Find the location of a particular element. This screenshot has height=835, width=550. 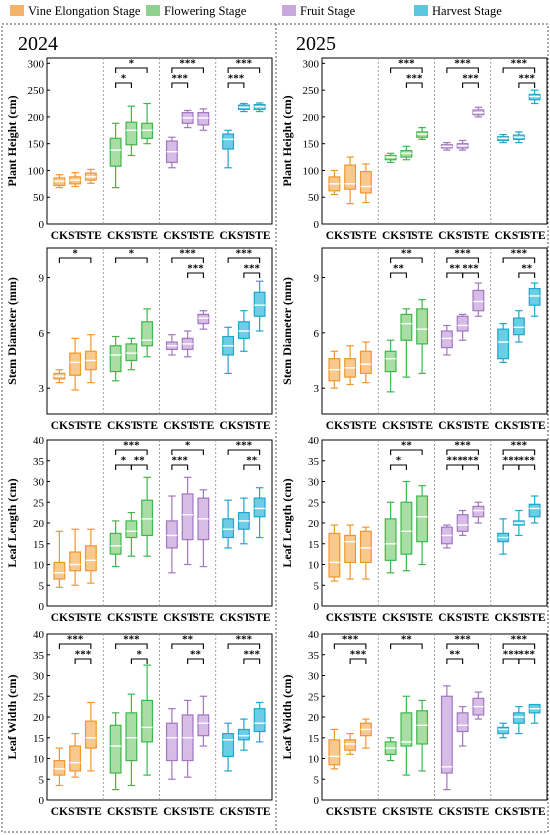

y-tick-label: 3 is located at coordinates (317, 389).